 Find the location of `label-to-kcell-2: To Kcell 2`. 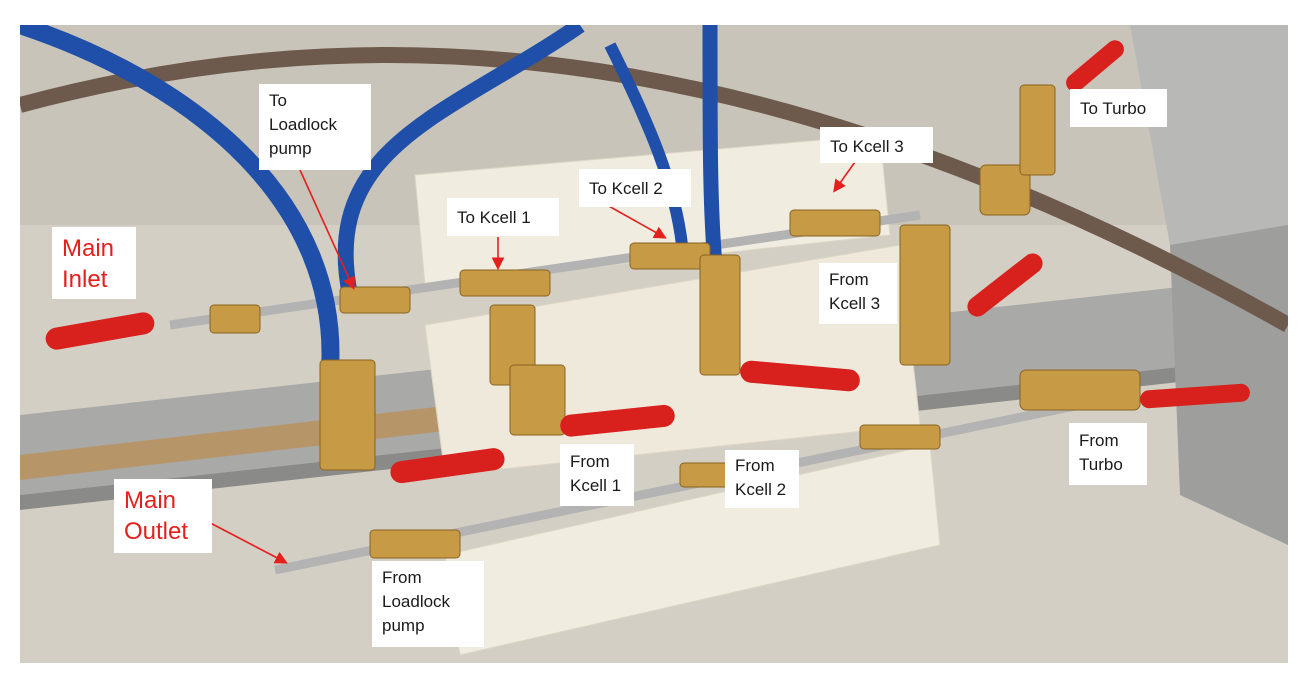

label-to-kcell-2: To Kcell 2 is located at coordinates (635, 188).